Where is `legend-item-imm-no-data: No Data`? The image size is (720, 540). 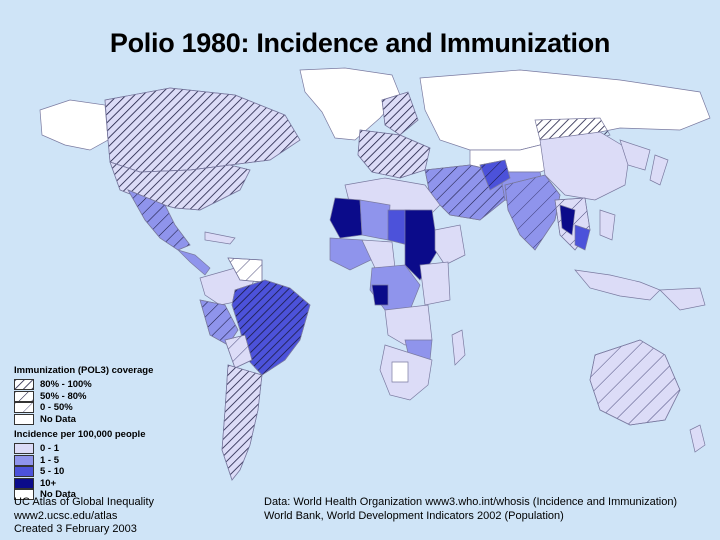 legend-item-imm-no-data: No Data is located at coordinates (109, 419).